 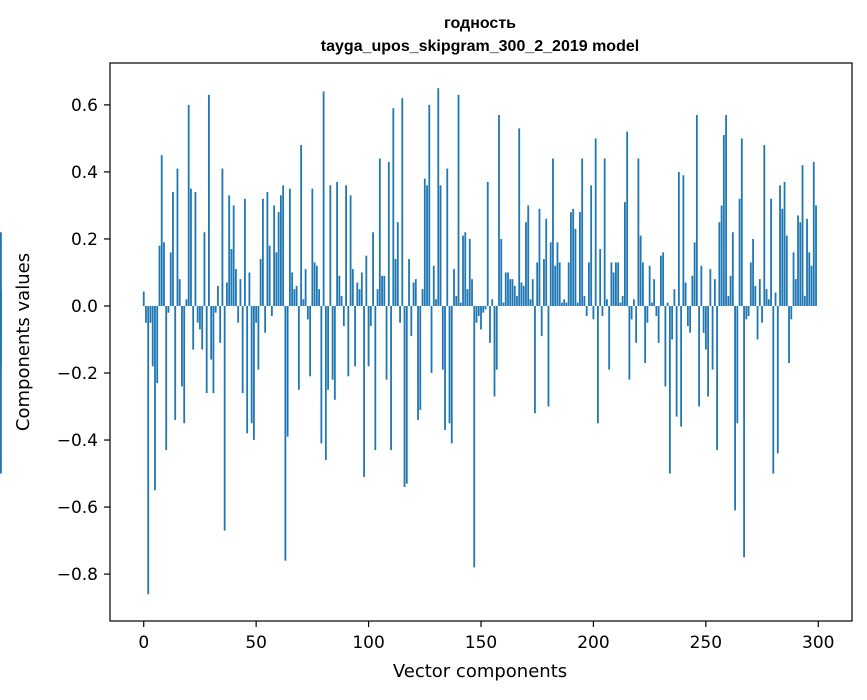 What do you see at coordinates (77, 374) in the screenshot?
I see `y-tick-label: −0.2` at bounding box center [77, 374].